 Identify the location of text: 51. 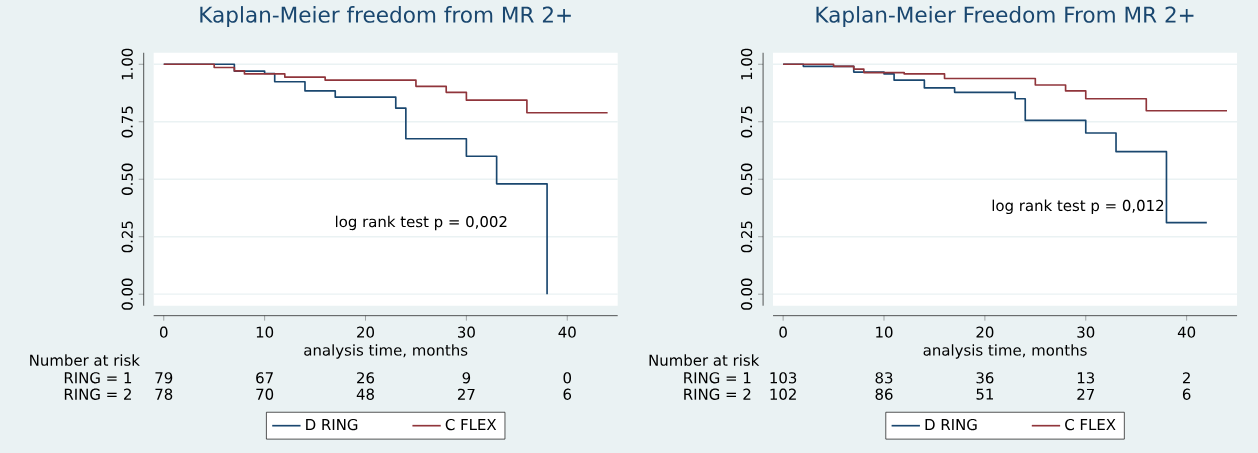
(984, 394).